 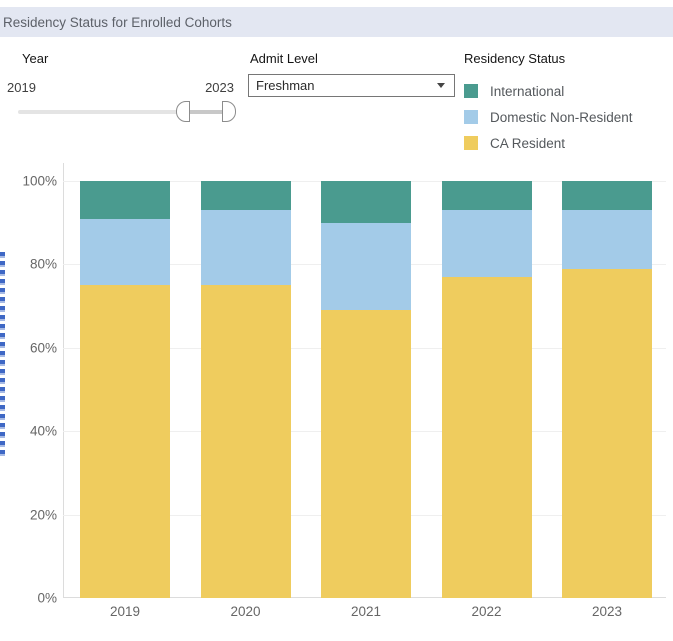 I want to click on year-range-end-label: 2023, so click(x=219, y=87).